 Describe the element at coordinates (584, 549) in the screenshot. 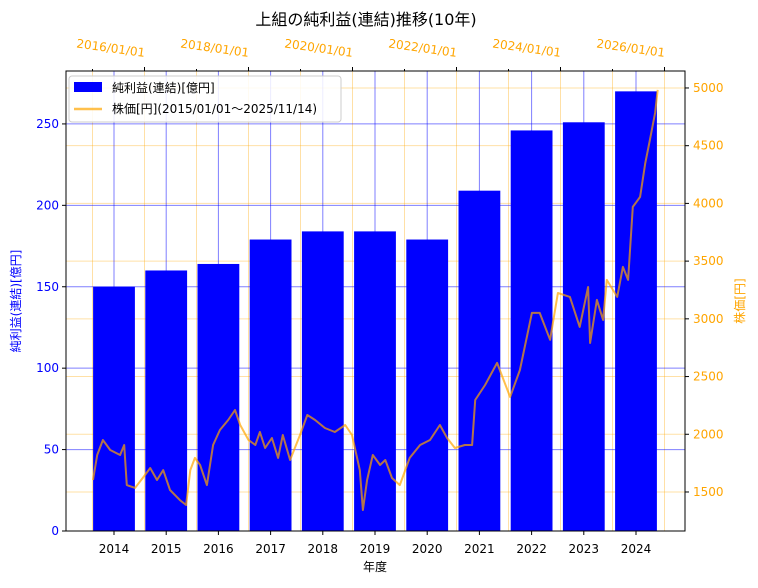

I see `x-tick-label: 2023` at that location.